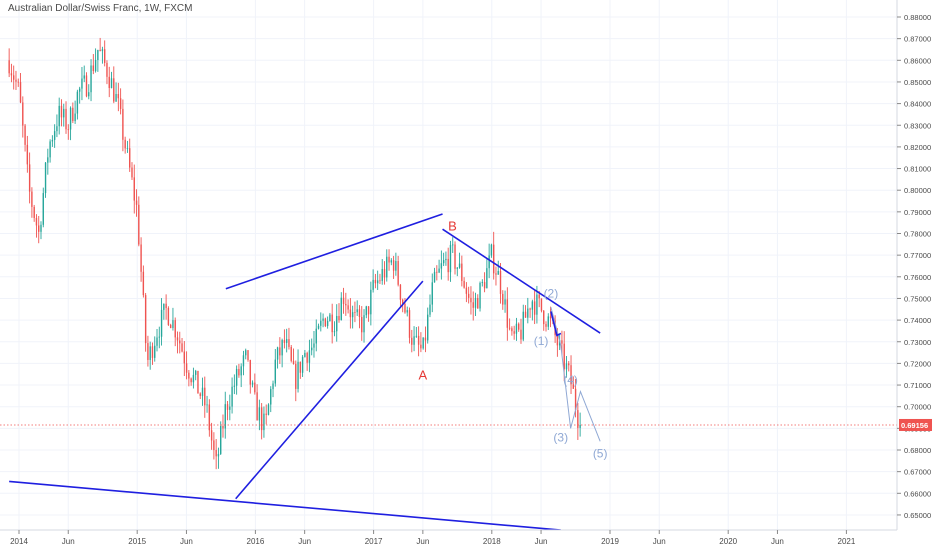 The height and width of the screenshot is (550, 932). What do you see at coordinates (728, 541) in the screenshot?
I see `x-tick-label: 2020` at bounding box center [728, 541].